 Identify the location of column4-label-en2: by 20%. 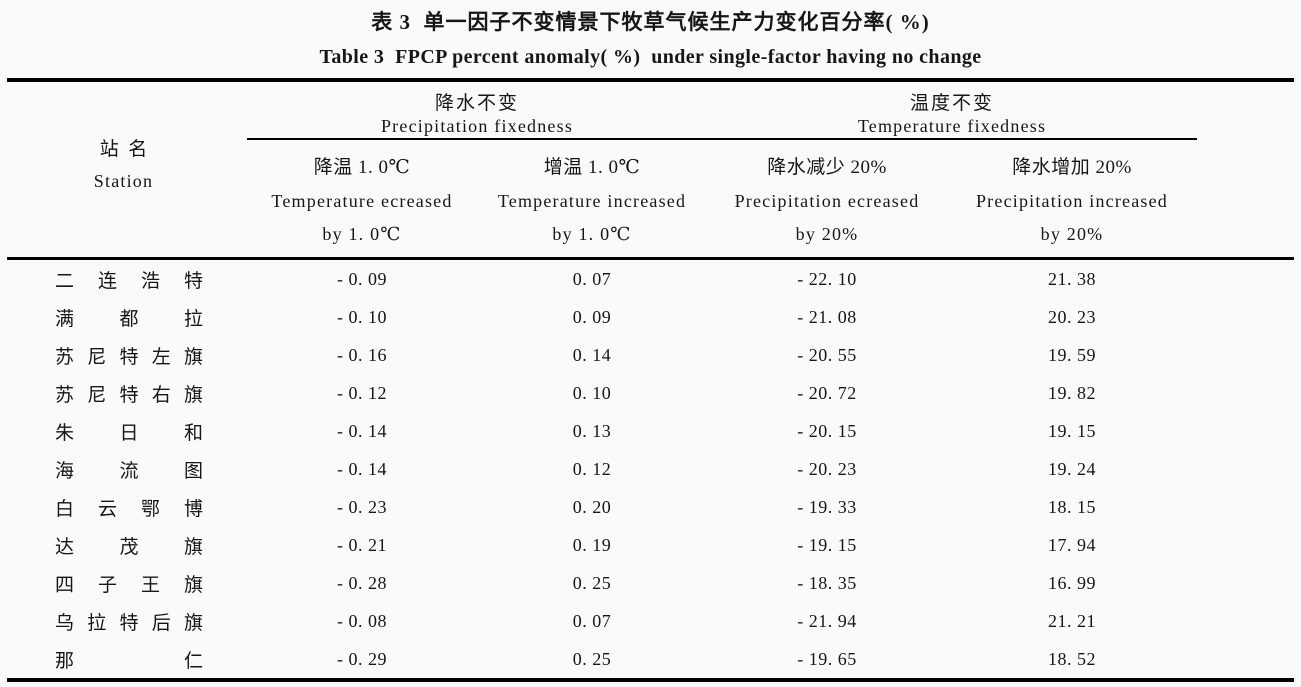
(1072, 234).